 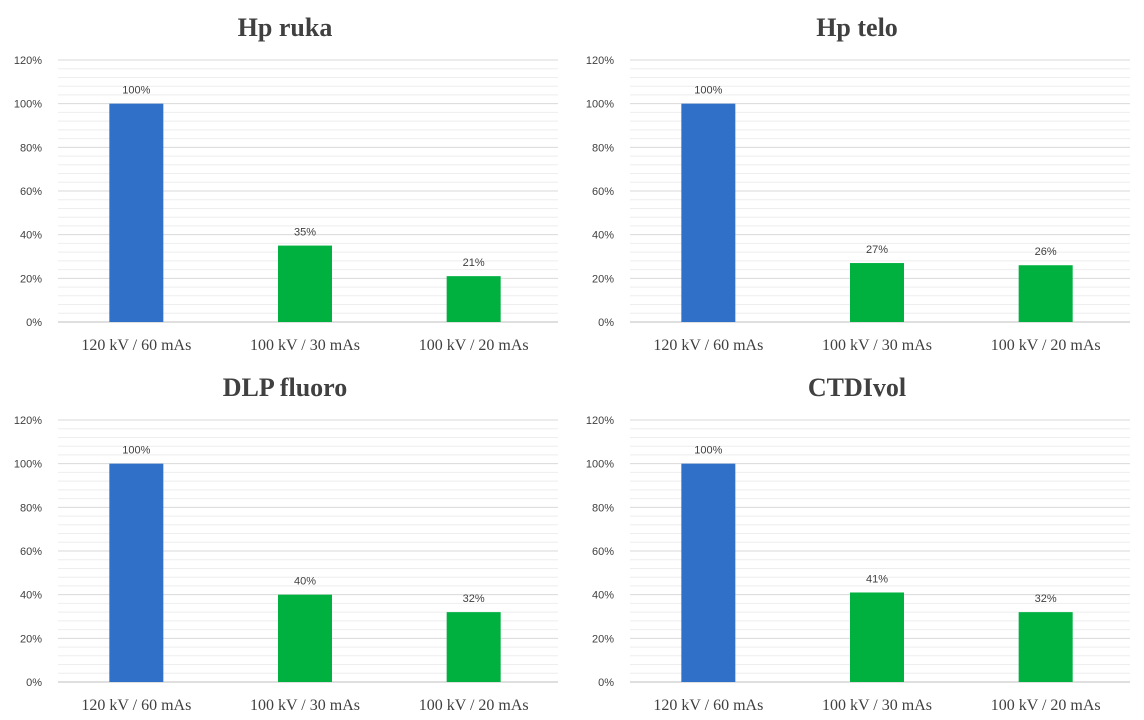 What do you see at coordinates (877, 250) in the screenshot?
I see `data-label: 27%` at bounding box center [877, 250].